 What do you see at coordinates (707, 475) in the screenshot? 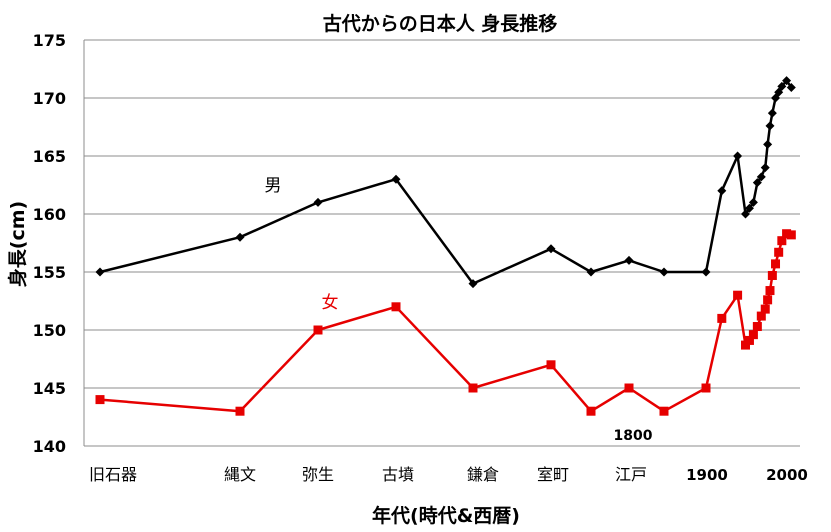
I see `x-tick-label: 1900` at bounding box center [707, 475].